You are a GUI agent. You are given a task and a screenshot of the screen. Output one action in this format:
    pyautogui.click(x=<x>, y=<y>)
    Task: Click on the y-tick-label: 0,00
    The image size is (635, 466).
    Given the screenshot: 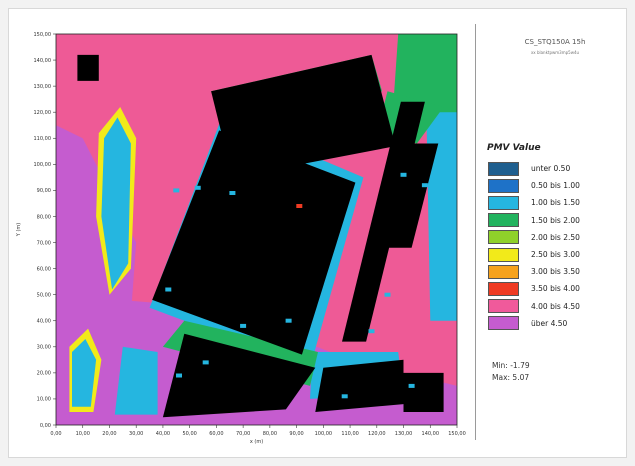 What is the action you would take?
    pyautogui.click(x=45, y=426)
    